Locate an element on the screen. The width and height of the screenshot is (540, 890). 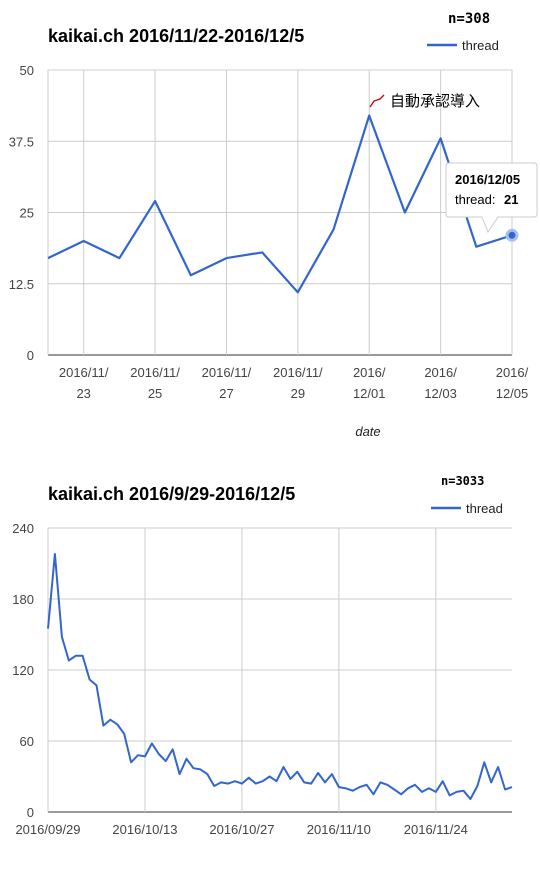
chart-2-n-label: n=3033 is located at coordinates (462, 481).